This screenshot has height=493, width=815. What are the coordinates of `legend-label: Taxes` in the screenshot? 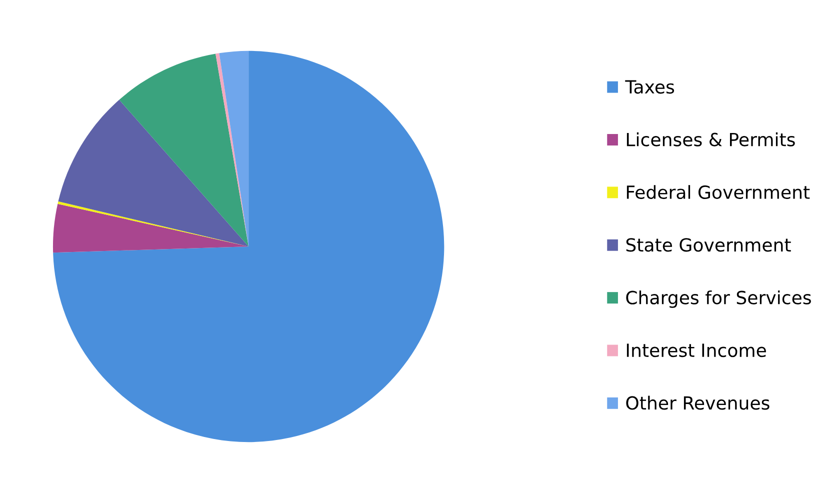 It's located at (649, 87).